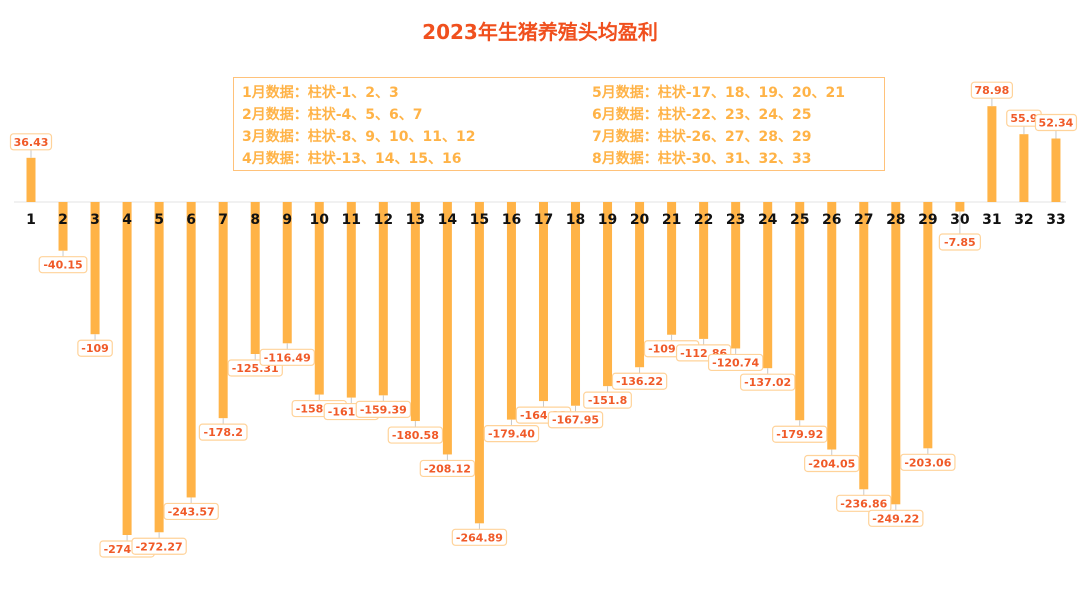  What do you see at coordinates (332, 115) in the screenshot?
I see `annotation-text: 2月数据：柱状-4、5、6、7` at bounding box center [332, 115].